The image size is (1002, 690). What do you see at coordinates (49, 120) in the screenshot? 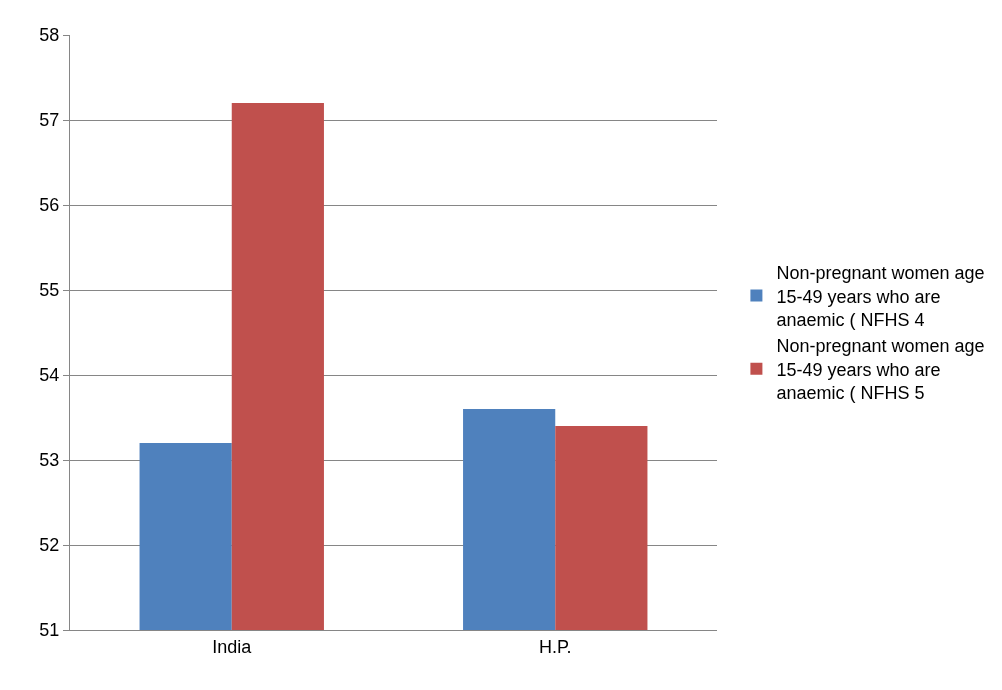
I see `y-tick-label: 57` at bounding box center [49, 120].